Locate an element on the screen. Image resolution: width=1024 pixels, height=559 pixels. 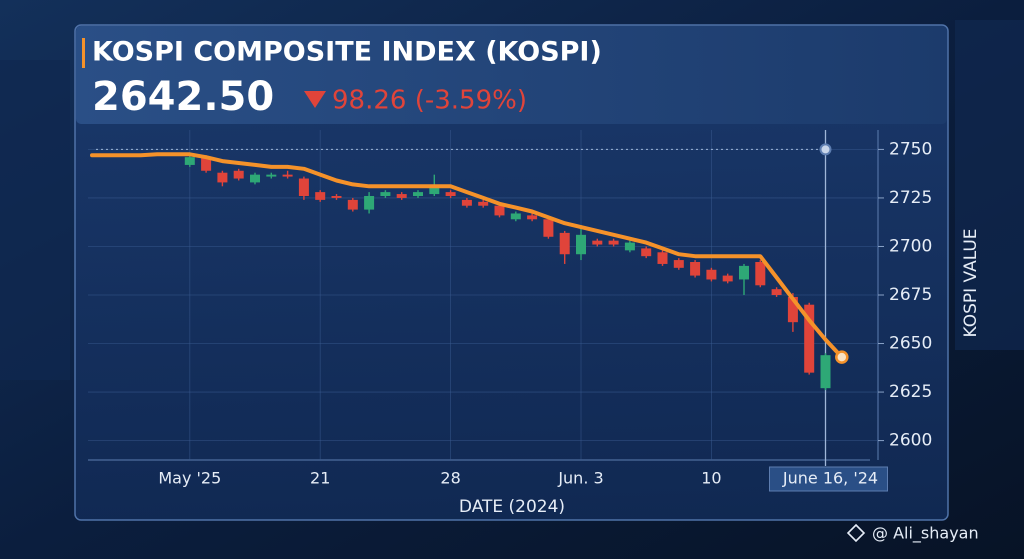
y-tick-label: 2625 is located at coordinates (910, 392).